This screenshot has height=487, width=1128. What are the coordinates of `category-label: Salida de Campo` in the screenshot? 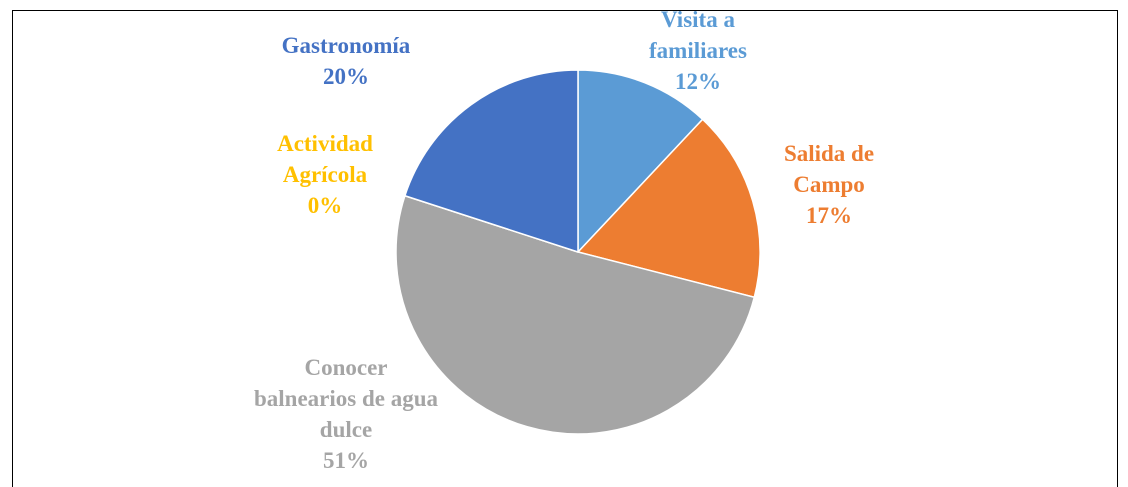 It's located at (829, 169).